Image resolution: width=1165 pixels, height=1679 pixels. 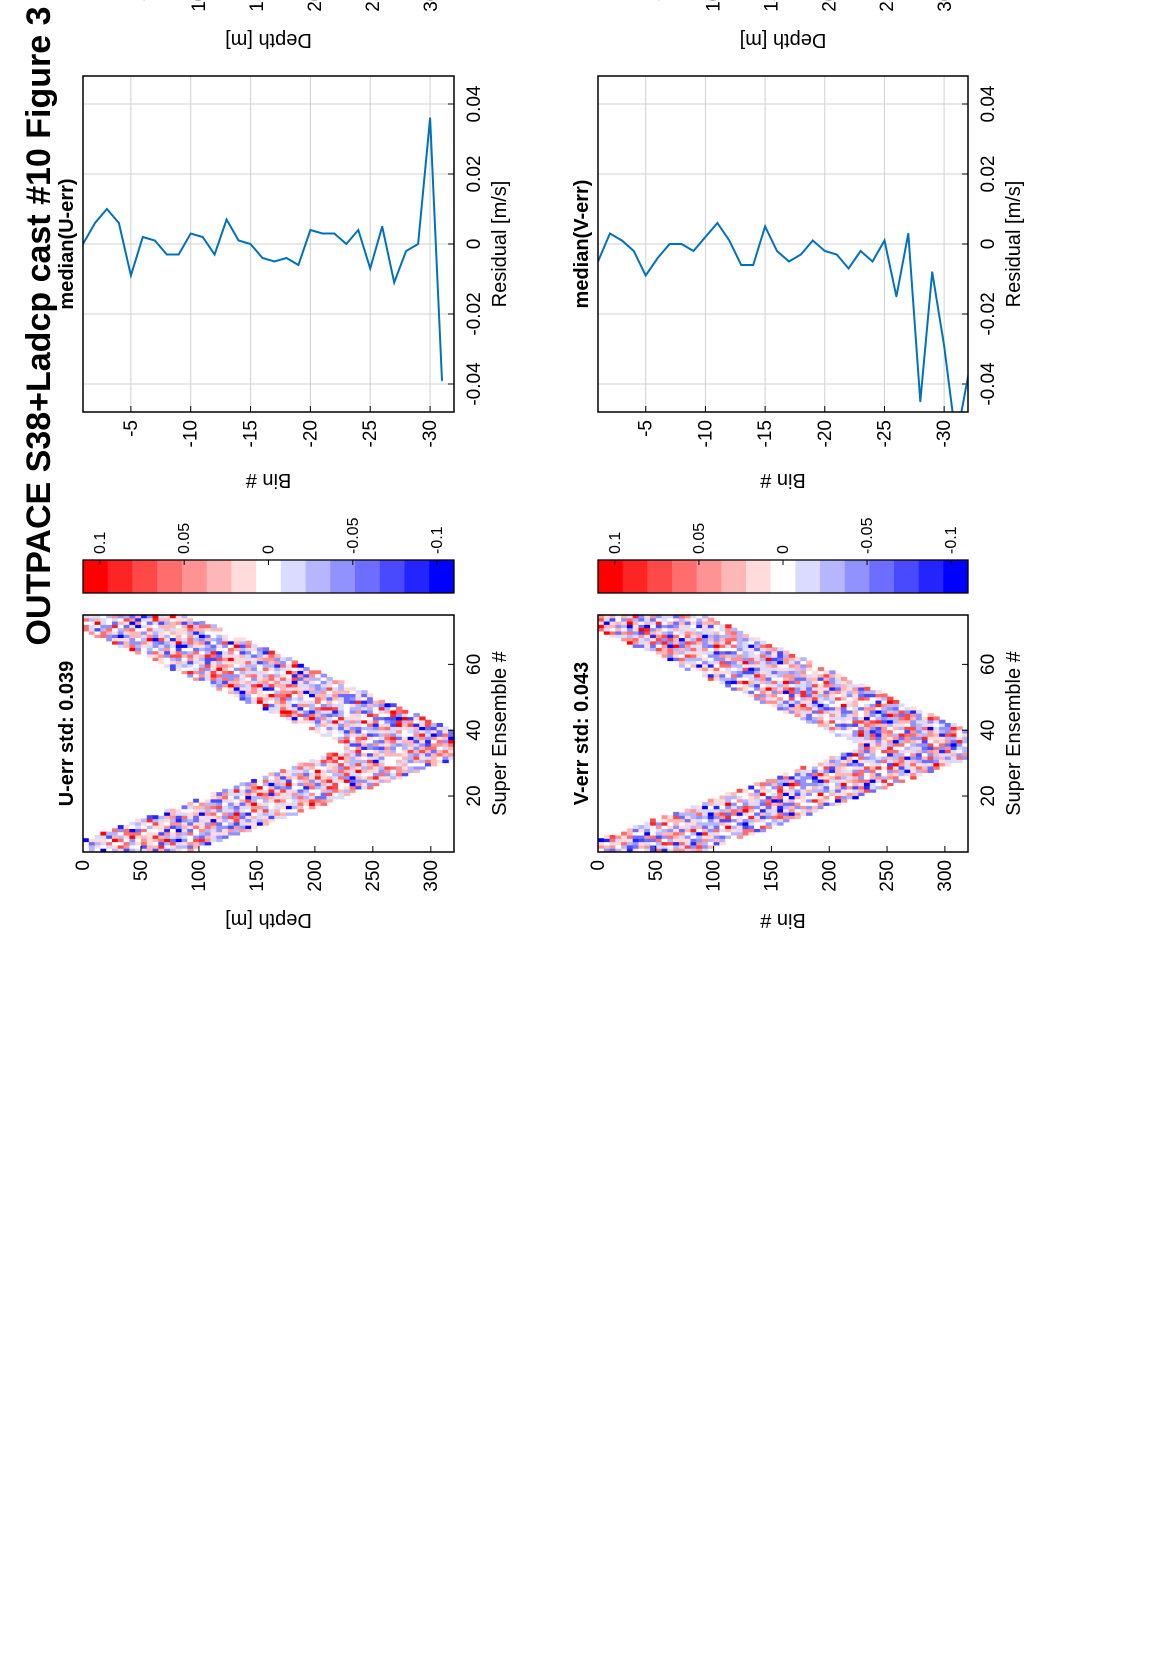 I want to click on colorbar-swatch, so click(x=442, y=576).